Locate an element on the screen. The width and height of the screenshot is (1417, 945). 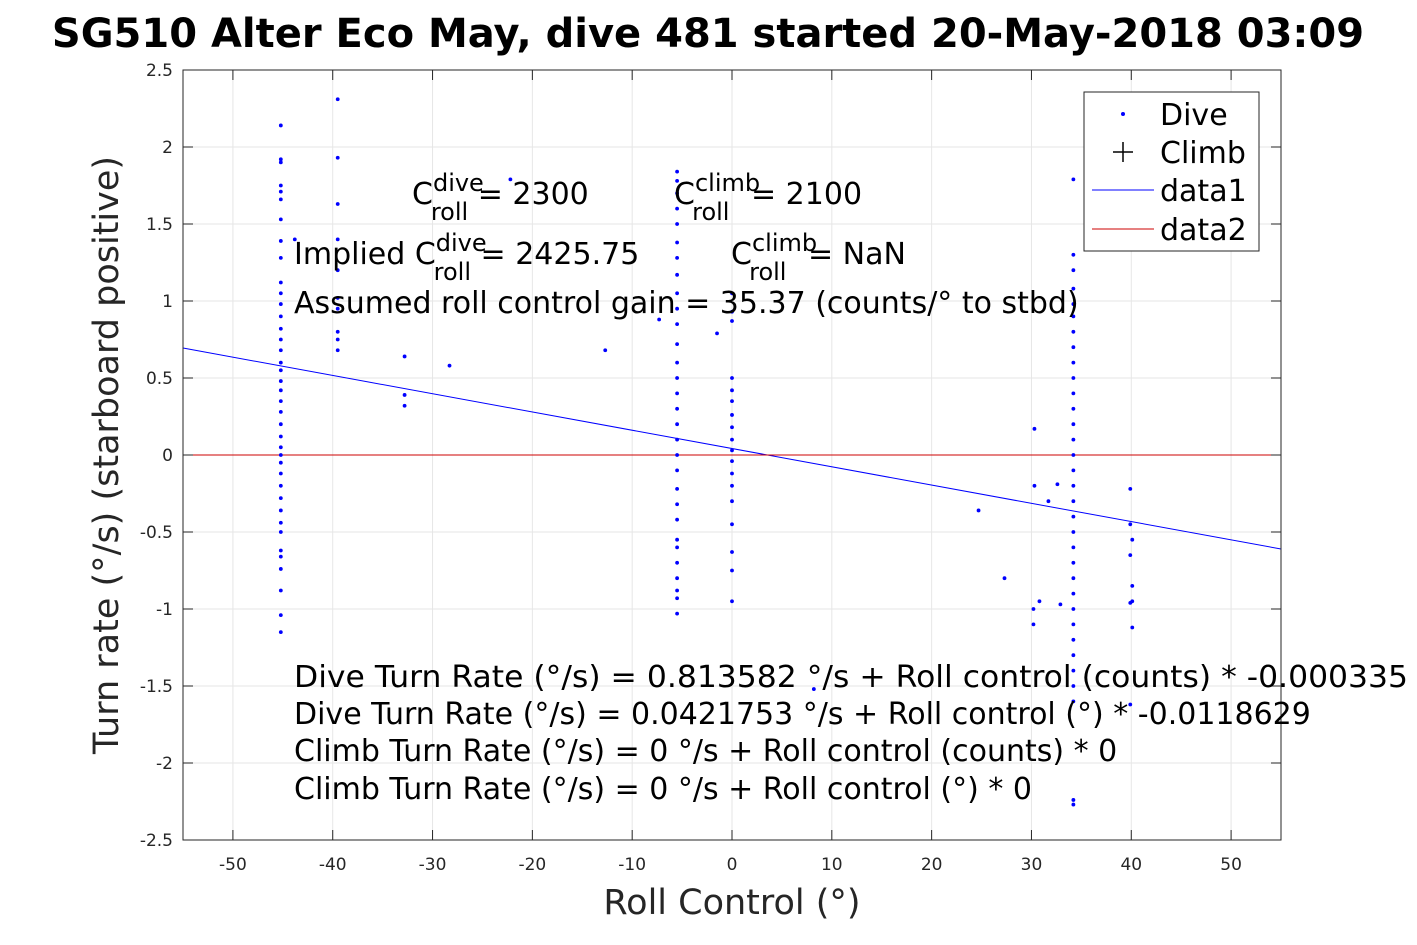
y-tick-label: -2.5 is located at coordinates (156, 841).